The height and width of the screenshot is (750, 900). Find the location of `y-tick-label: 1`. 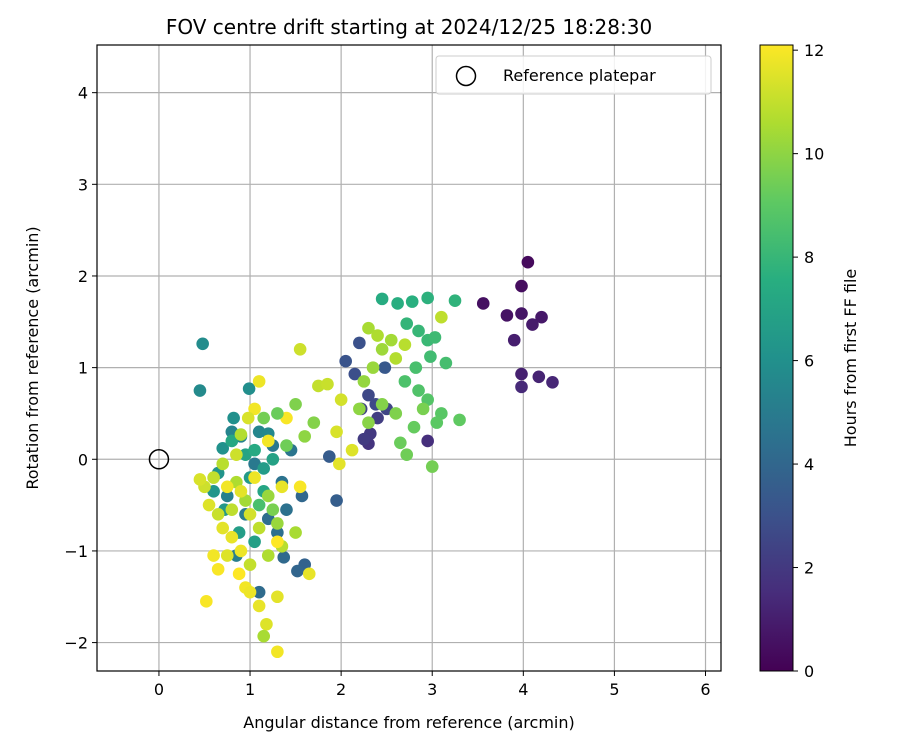

y-tick-label: 1 is located at coordinates (83, 368).